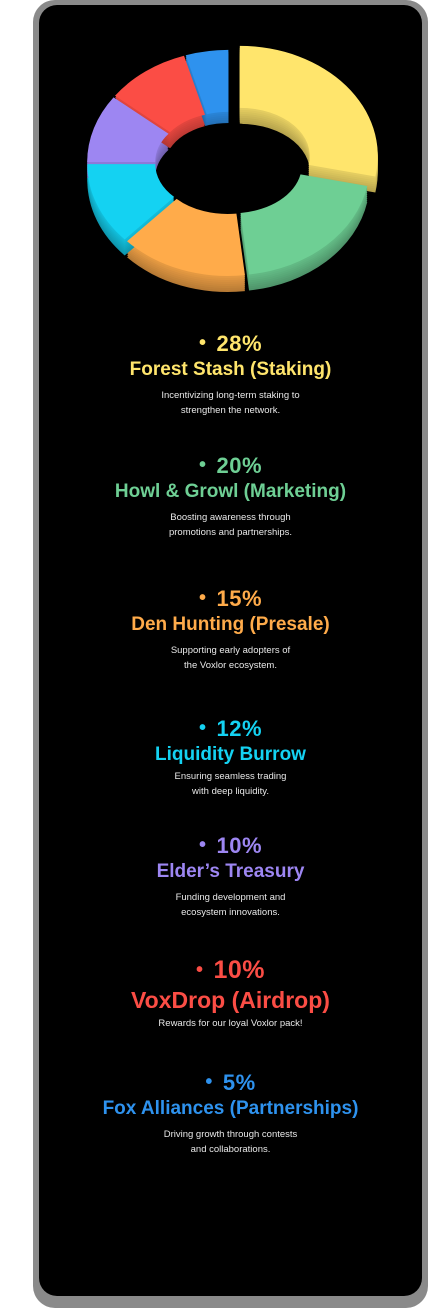  I want to click on allocation-percent: • 20%, so click(230, 465).